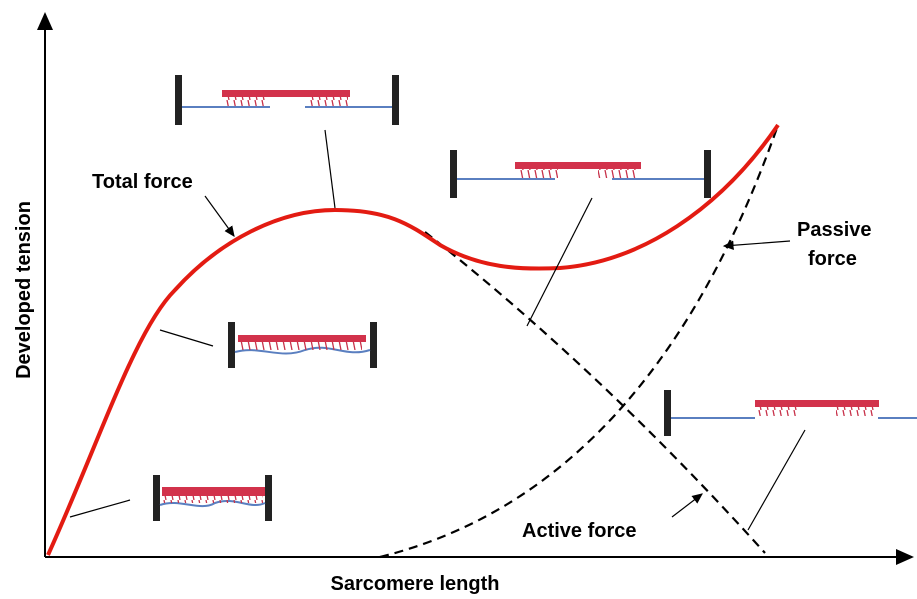 This screenshot has width=917, height=599. Describe the element at coordinates (832, 259) in the screenshot. I see `passive-force-label: force` at that location.